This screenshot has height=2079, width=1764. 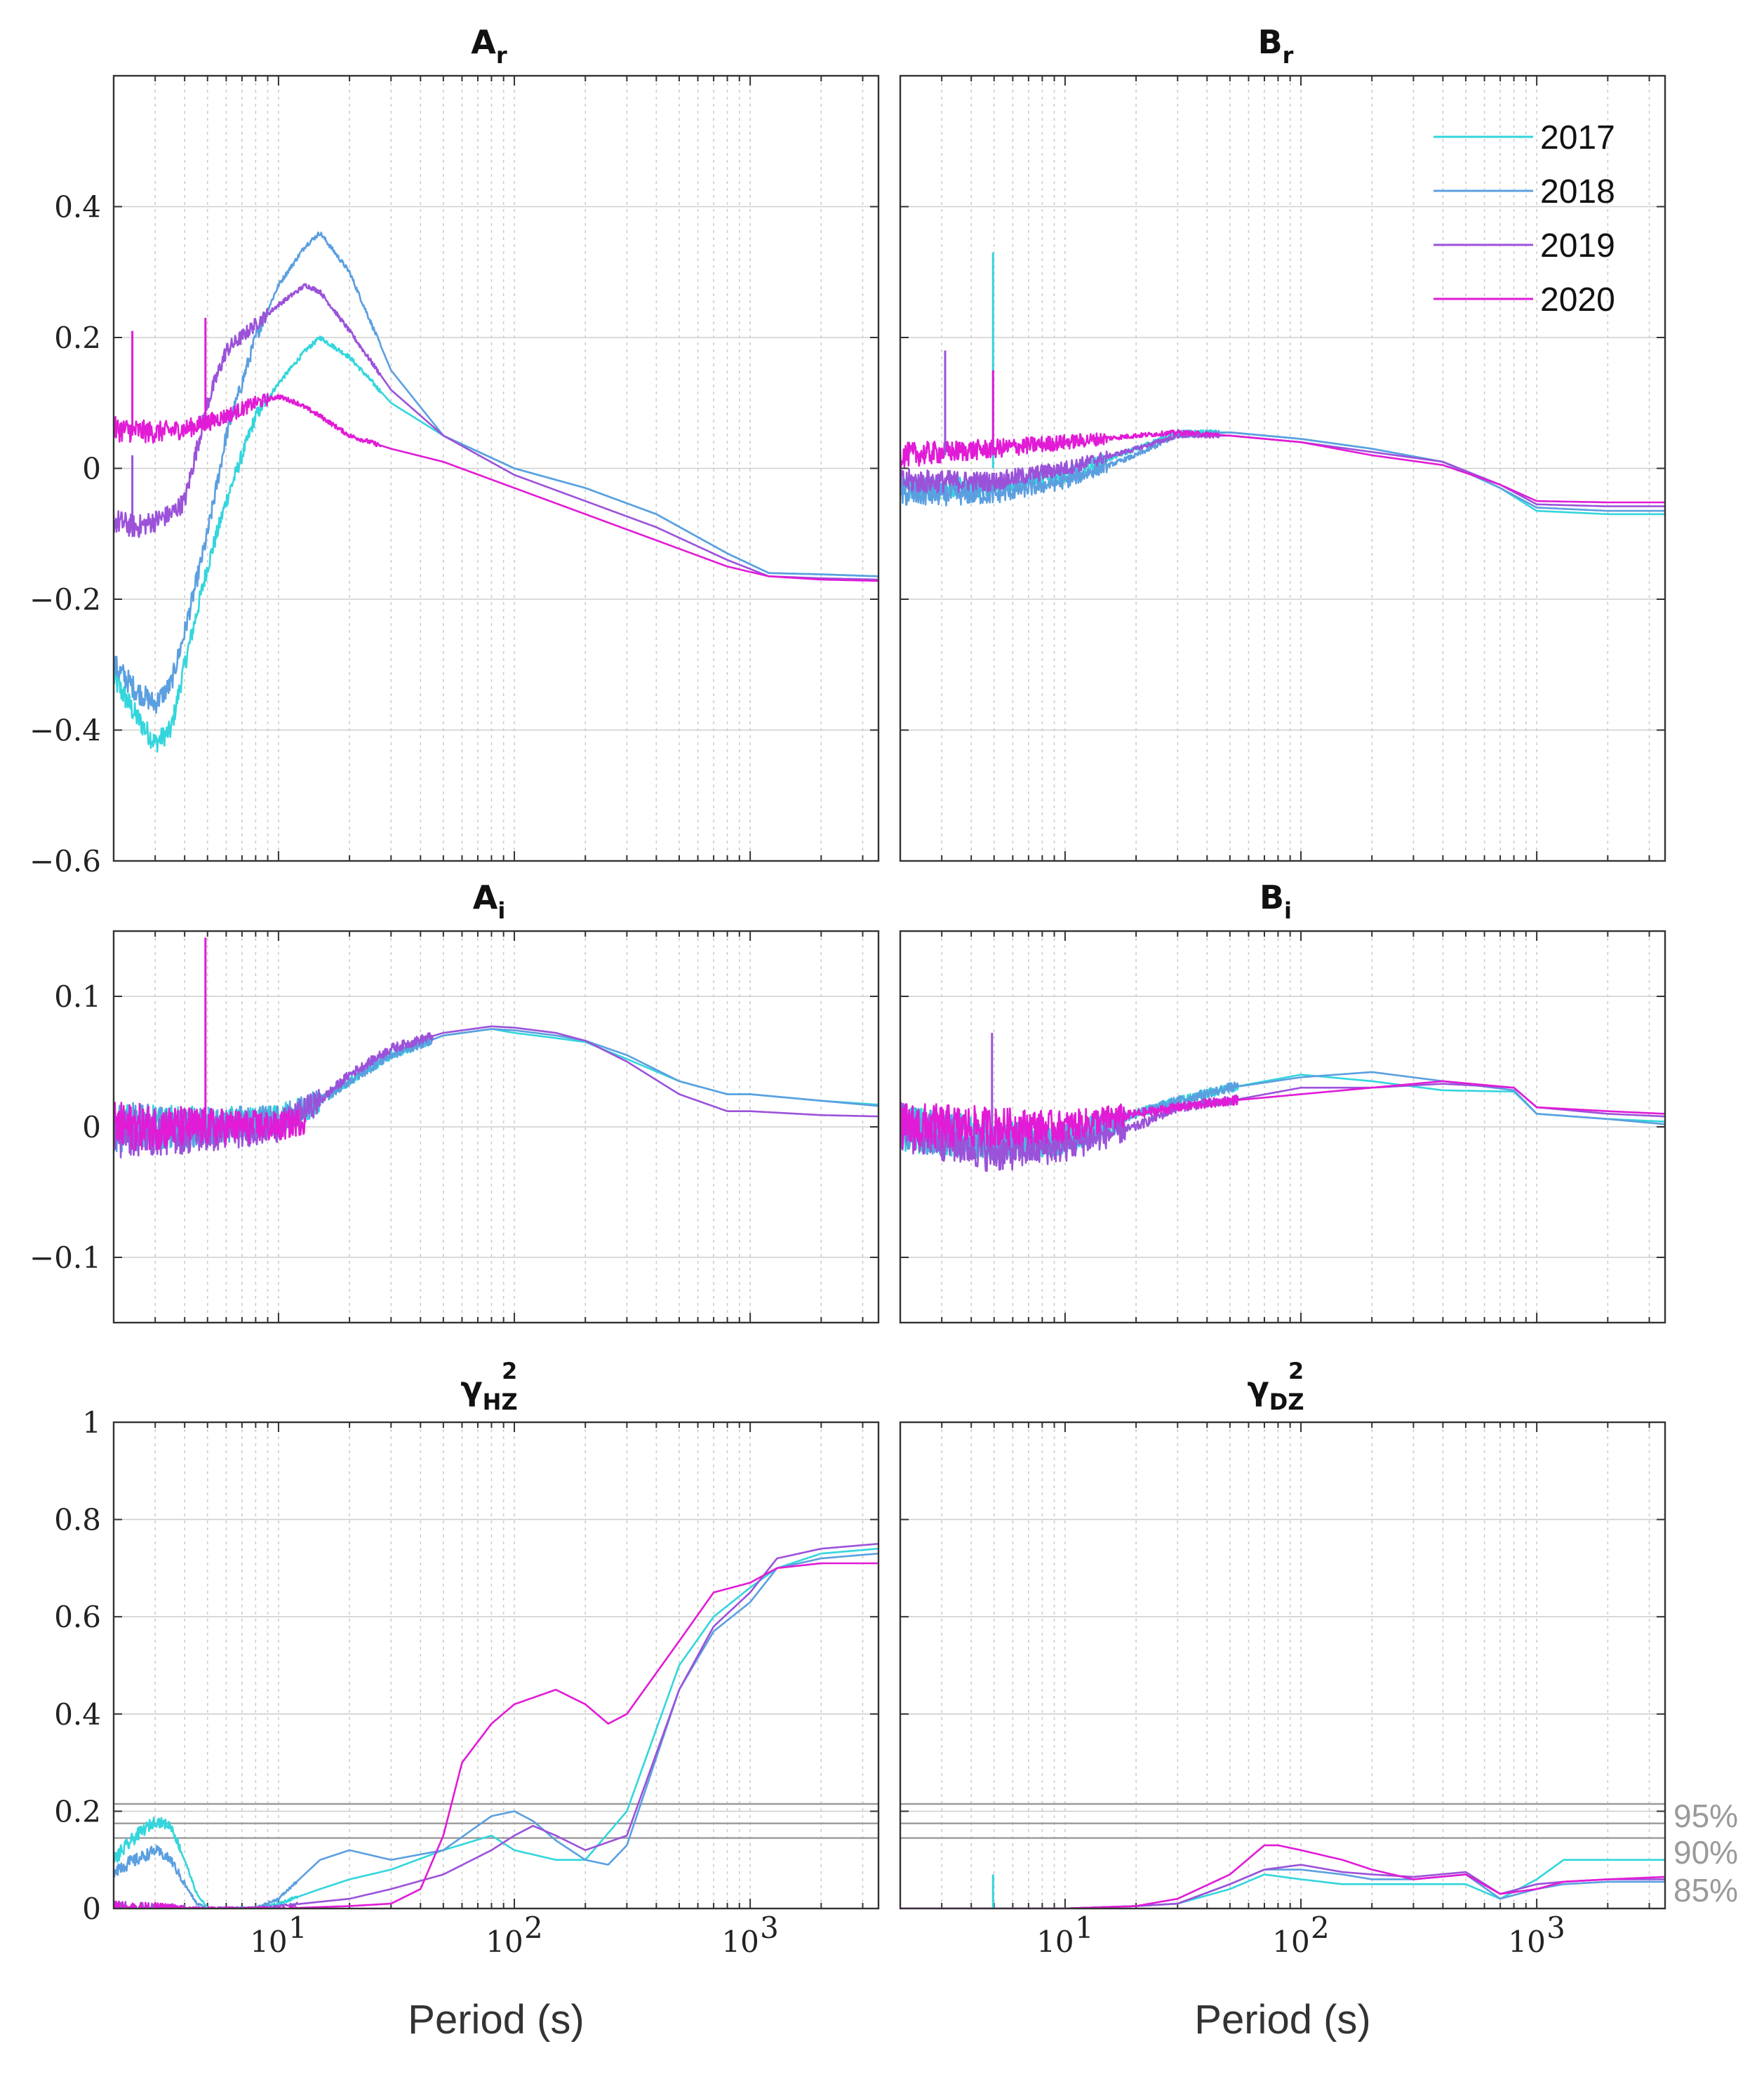 What do you see at coordinates (77, 1520) in the screenshot?
I see `y-tick-label: 0.8` at bounding box center [77, 1520].